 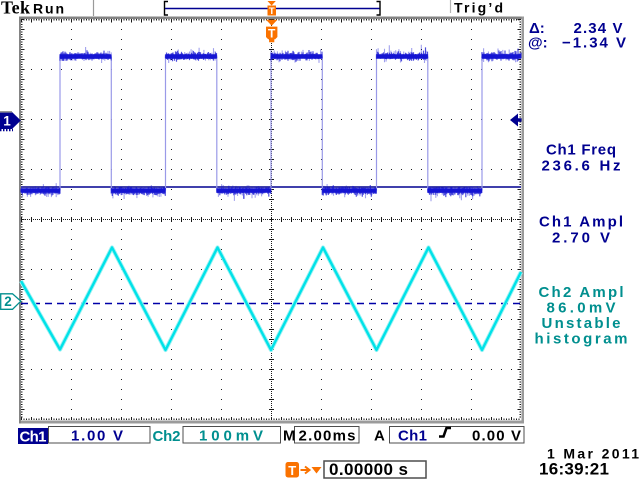 I want to click on svg-text: A, so click(x=379, y=436).